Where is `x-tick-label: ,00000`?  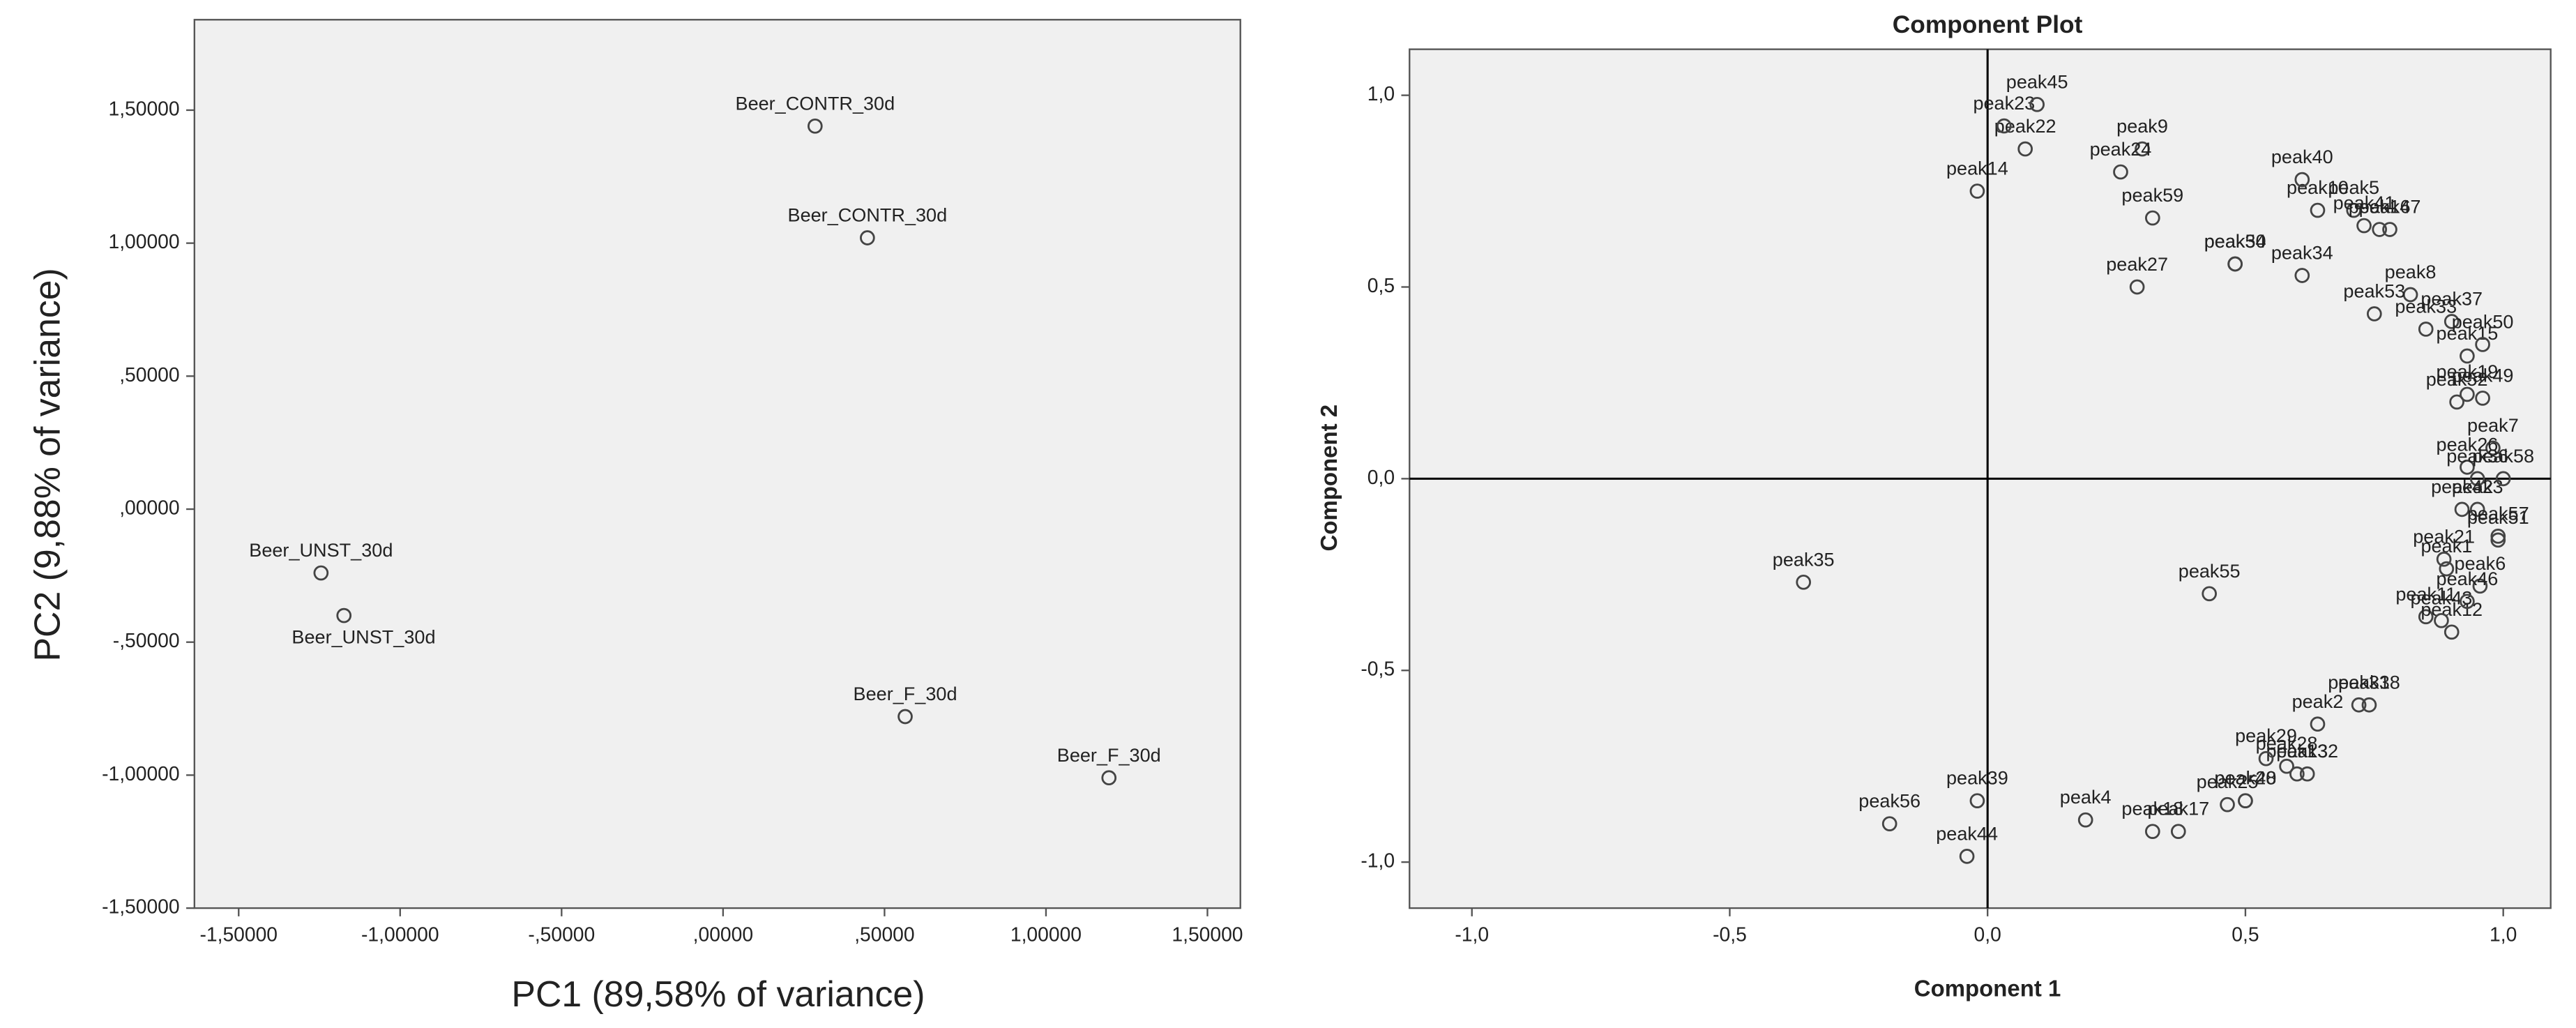 x-tick-label: ,00000 is located at coordinates (723, 934).